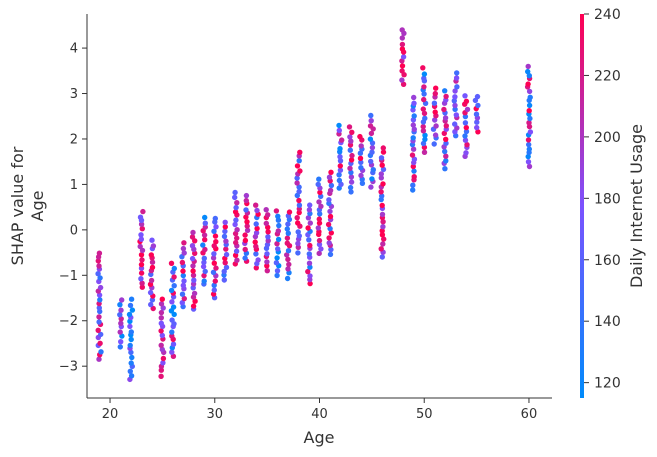 The height and width of the screenshot is (457, 657). Describe the element at coordinates (607, 322) in the screenshot. I see `colorbar-tick-label: 140` at that location.